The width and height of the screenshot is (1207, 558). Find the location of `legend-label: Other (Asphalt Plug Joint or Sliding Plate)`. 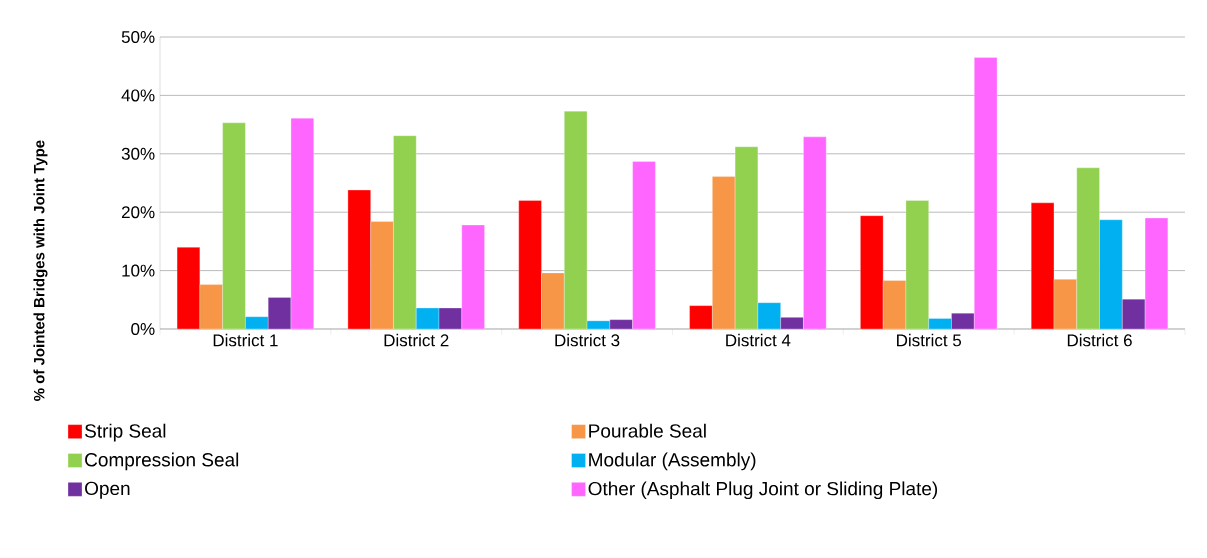

legend-label: Other (Asphalt Plug Joint or Sliding Plate) is located at coordinates (763, 490).